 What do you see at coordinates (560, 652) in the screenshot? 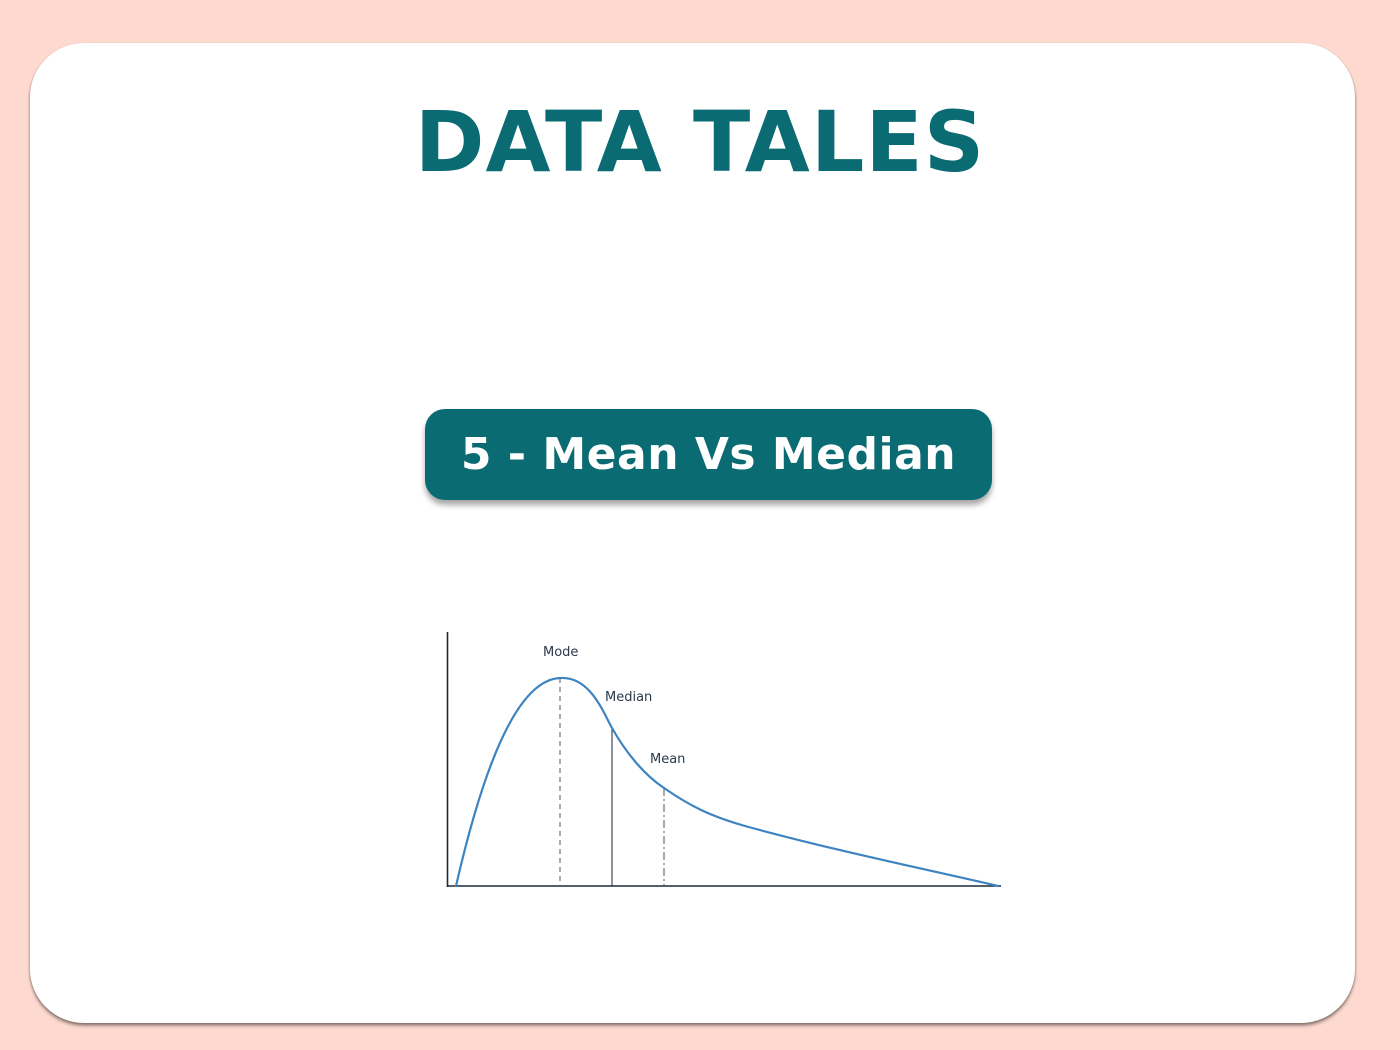
I see `mode-label: Mode` at bounding box center [560, 652].